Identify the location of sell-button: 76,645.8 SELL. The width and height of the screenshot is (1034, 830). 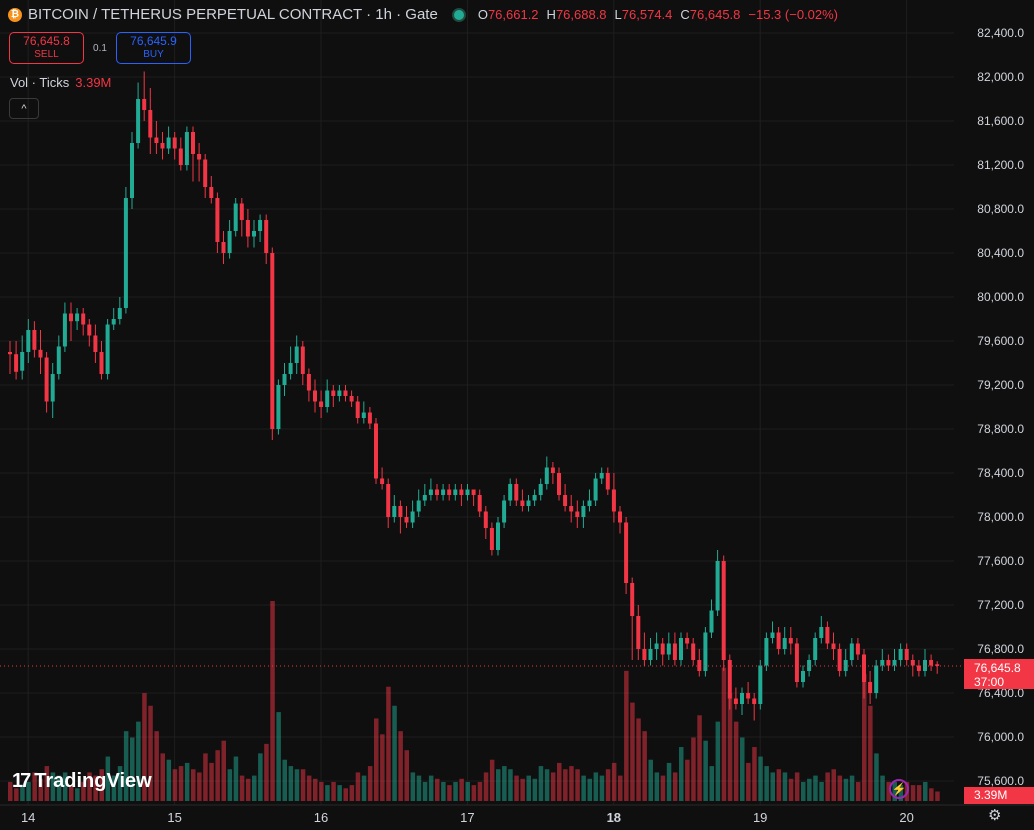
(46, 48).